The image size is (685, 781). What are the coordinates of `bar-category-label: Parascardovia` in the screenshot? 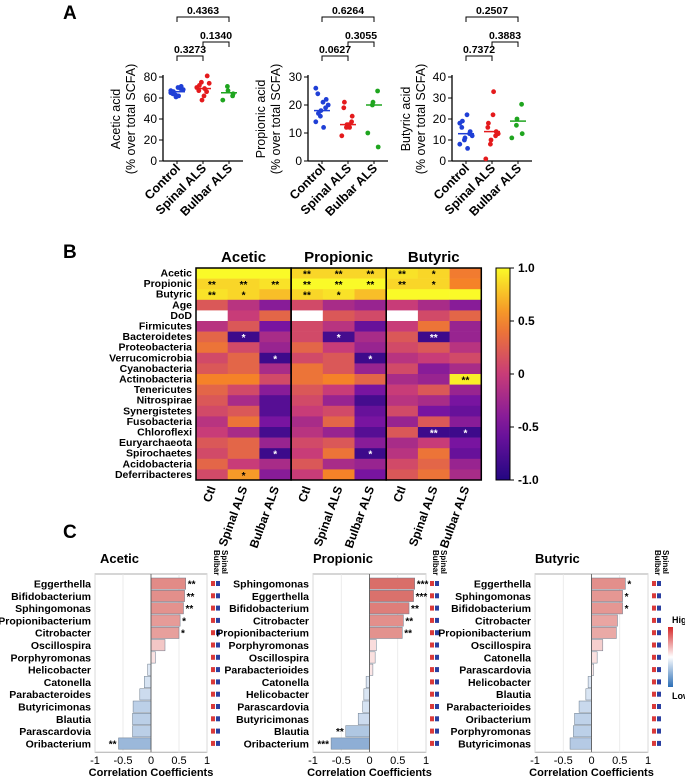 It's located at (495, 671).